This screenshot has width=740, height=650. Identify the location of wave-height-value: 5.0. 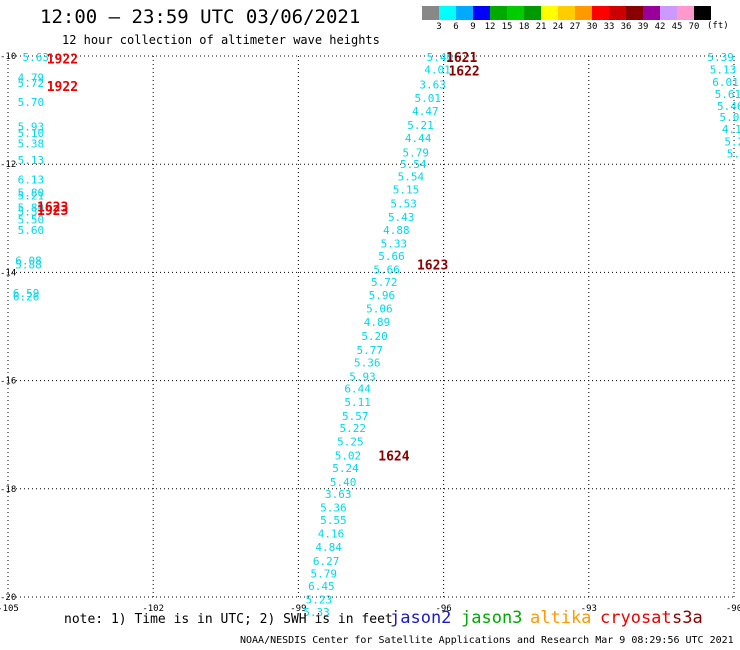
(729, 117).